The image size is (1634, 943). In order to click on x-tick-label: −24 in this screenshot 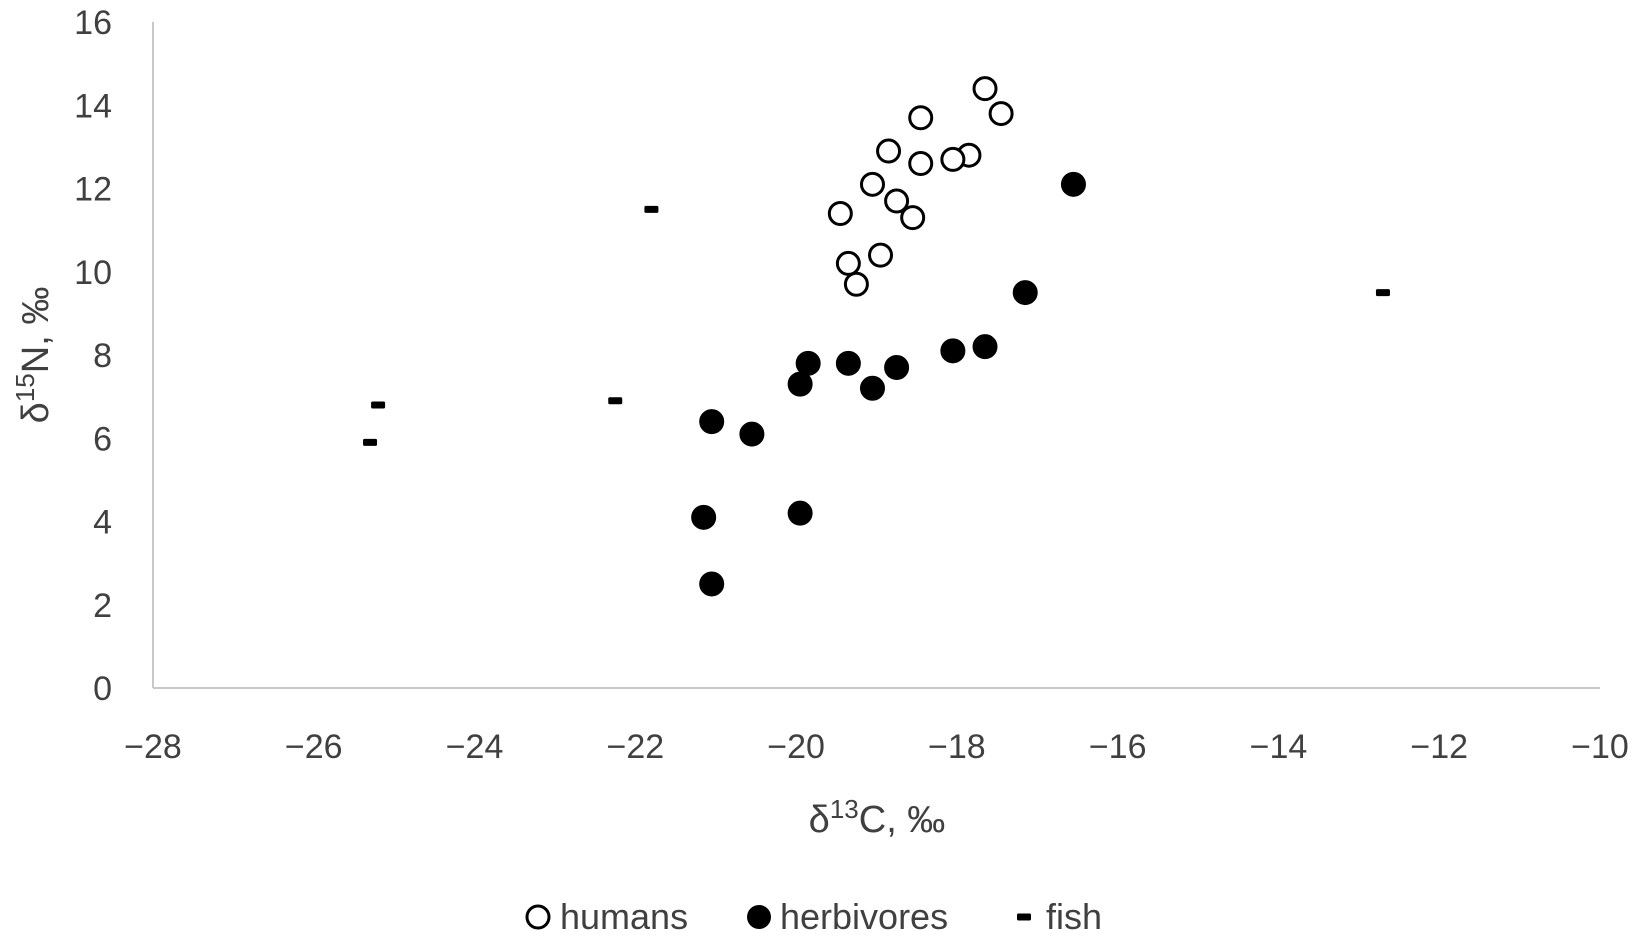, I will do `click(475, 747)`.